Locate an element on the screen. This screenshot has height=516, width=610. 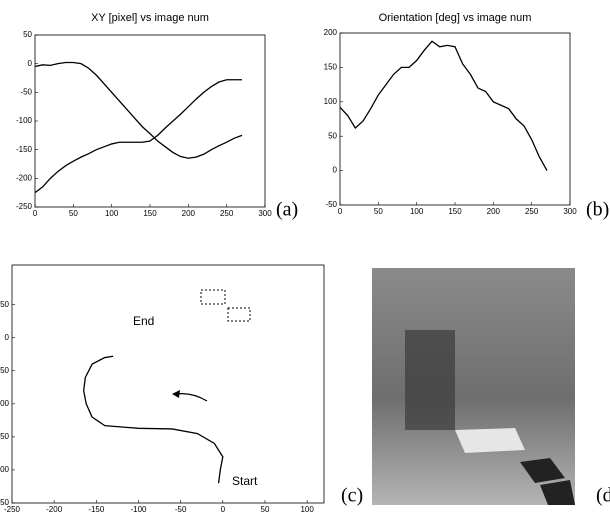
y-tick-label: 150 is located at coordinates (331, 67).